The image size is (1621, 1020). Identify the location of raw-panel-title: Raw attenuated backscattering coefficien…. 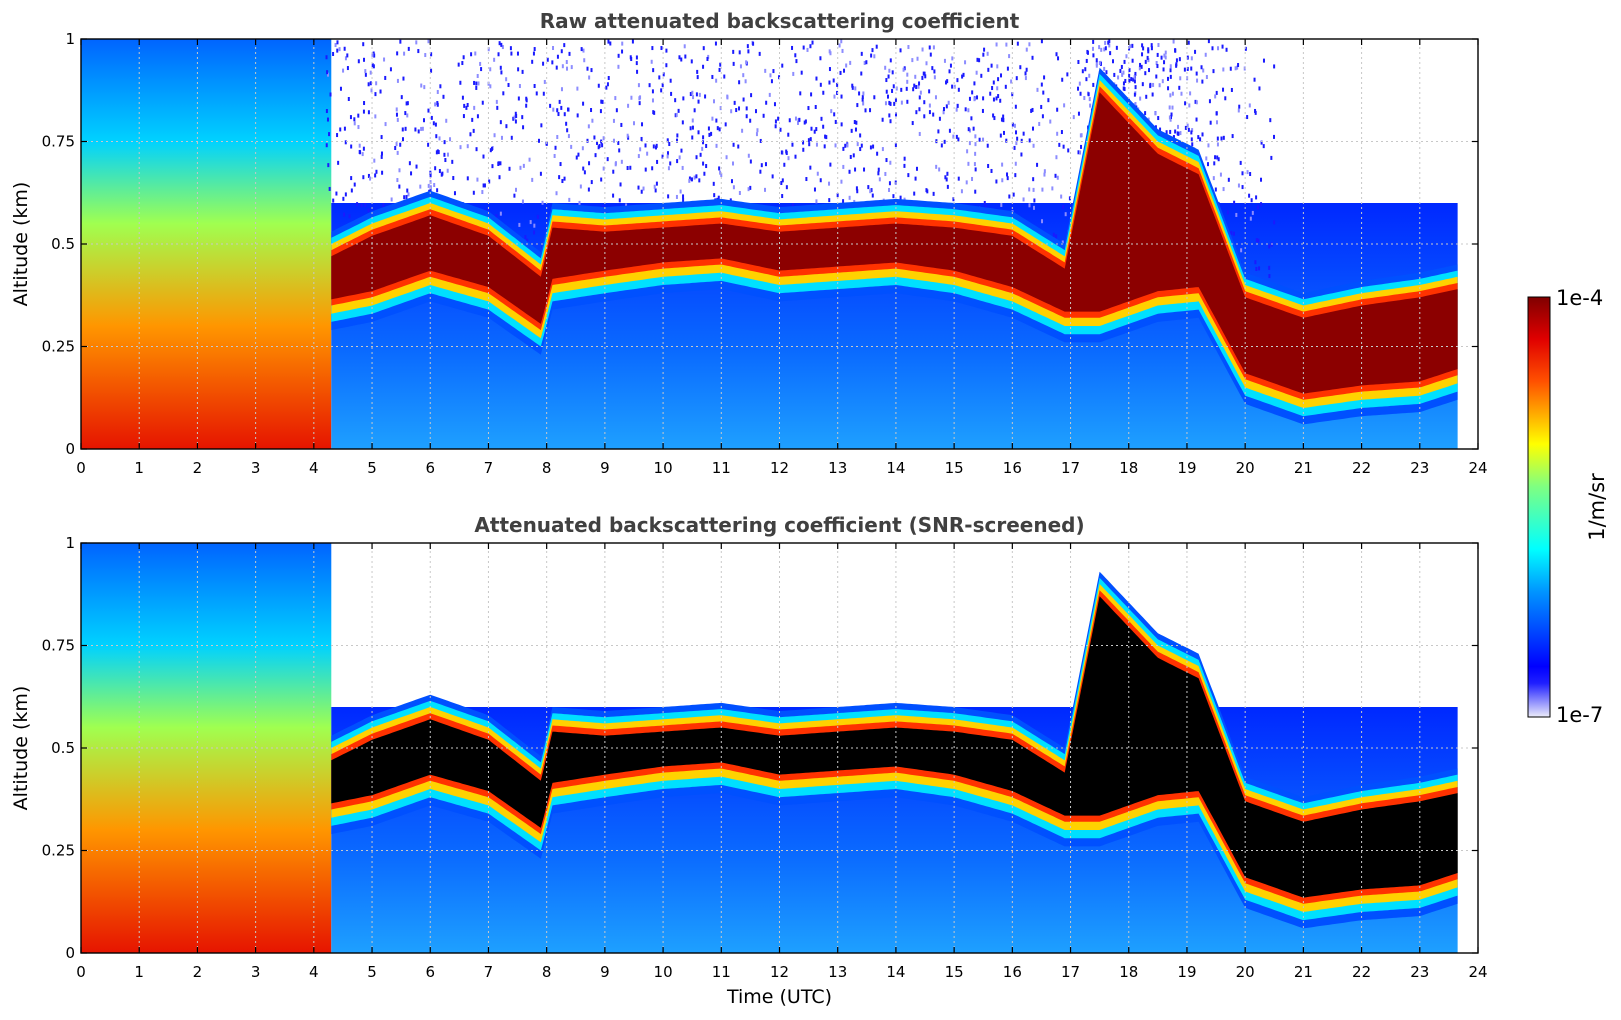
(780, 21).